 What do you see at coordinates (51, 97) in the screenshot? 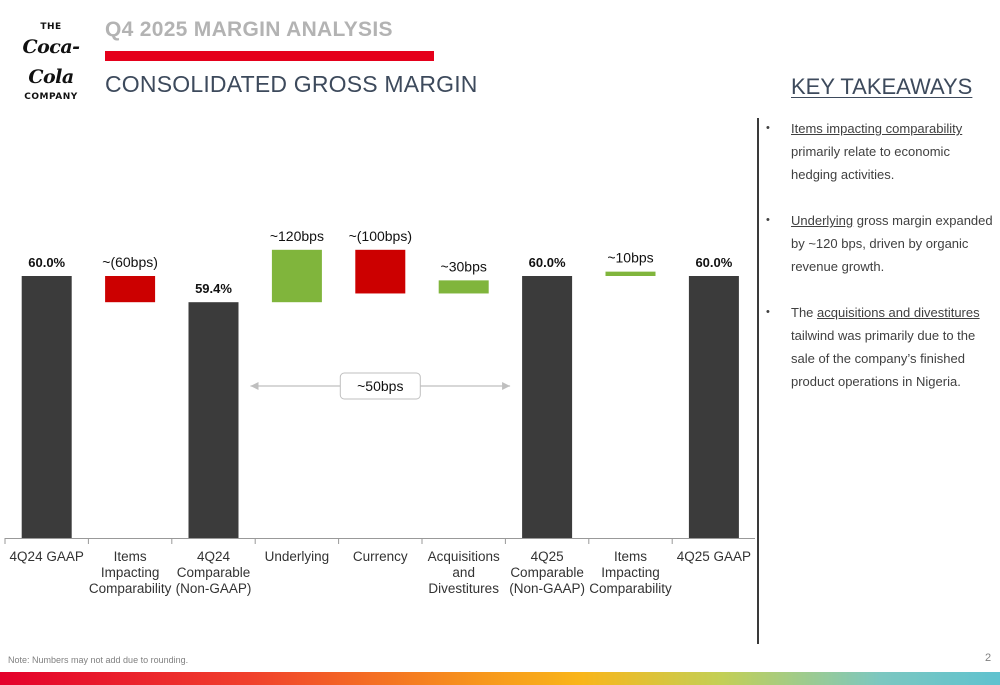
I see `logo-company: COMPANY` at bounding box center [51, 97].